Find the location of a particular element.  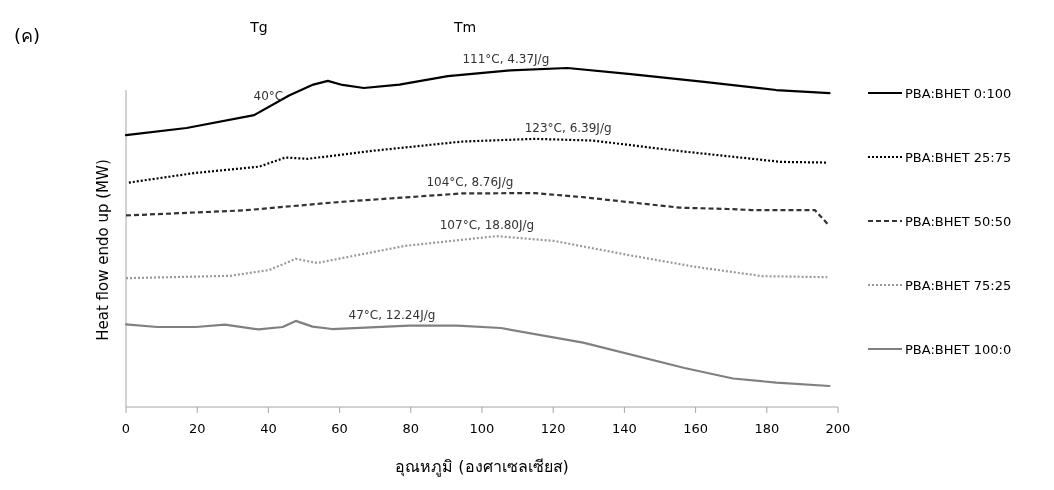

legend-label: PBA:BHET 25:75 is located at coordinates (958, 157).